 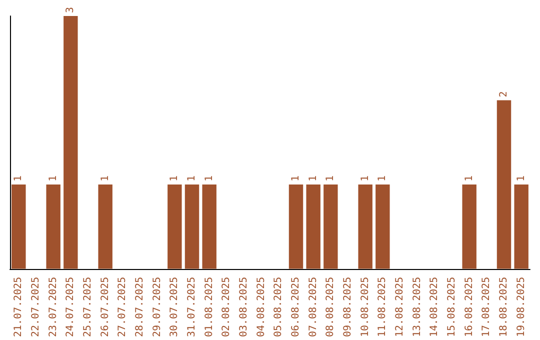 I want to click on data-label: 2, so click(x=504, y=94).